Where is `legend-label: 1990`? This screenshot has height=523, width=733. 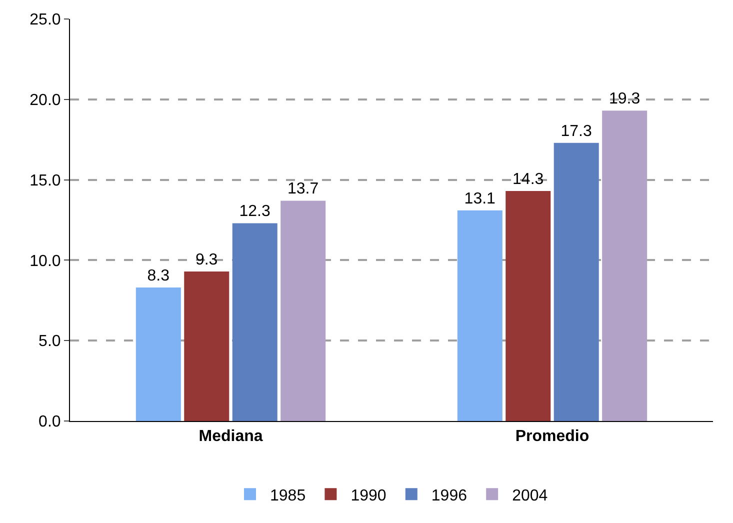 legend-label: 1990 is located at coordinates (368, 495).